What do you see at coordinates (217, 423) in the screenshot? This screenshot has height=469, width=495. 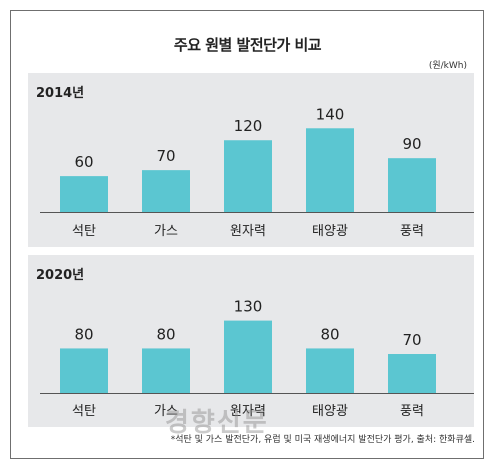 I see `newspaper-watermark: 경향신문` at bounding box center [217, 423].